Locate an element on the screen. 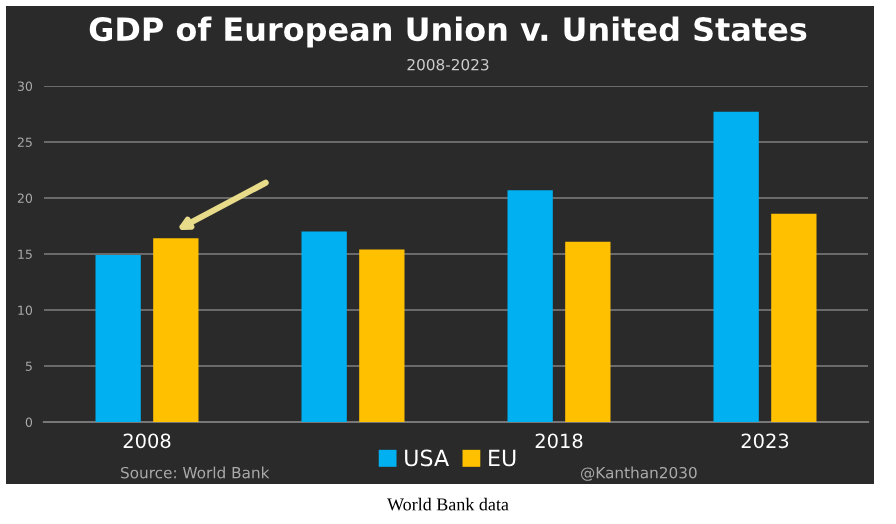 The width and height of the screenshot is (896, 524). chart-title: GDP of European Union v. United States is located at coordinates (448, 32).